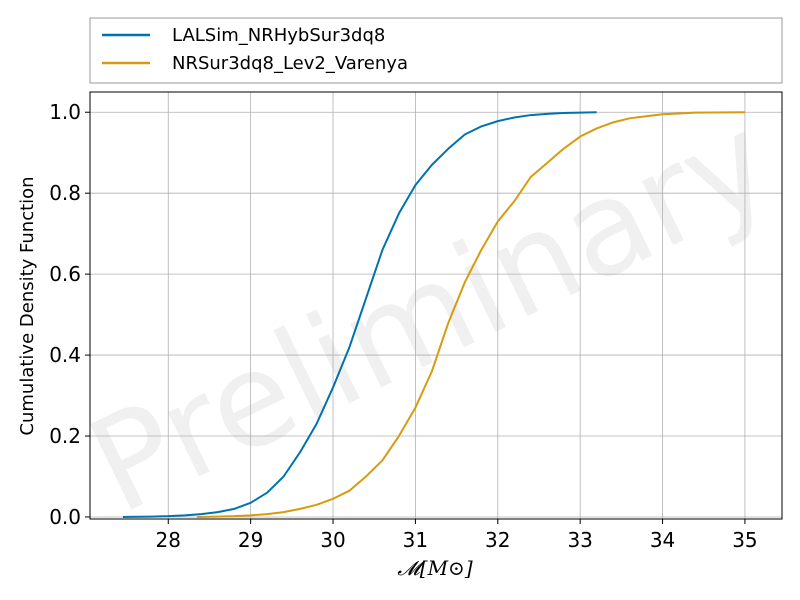 The height and width of the screenshot is (600, 800). I want to click on x-axis-ticks: 28 29 30 31 32 33 34 35, so click(457, 535).